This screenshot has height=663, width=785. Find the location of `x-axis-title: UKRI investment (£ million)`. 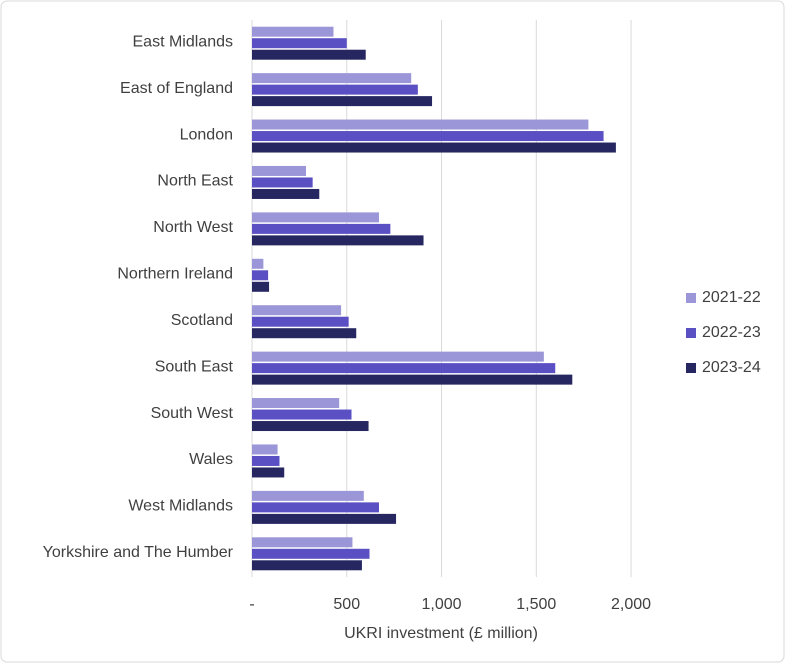

x-axis-title: UKRI investment (£ million) is located at coordinates (441, 633).